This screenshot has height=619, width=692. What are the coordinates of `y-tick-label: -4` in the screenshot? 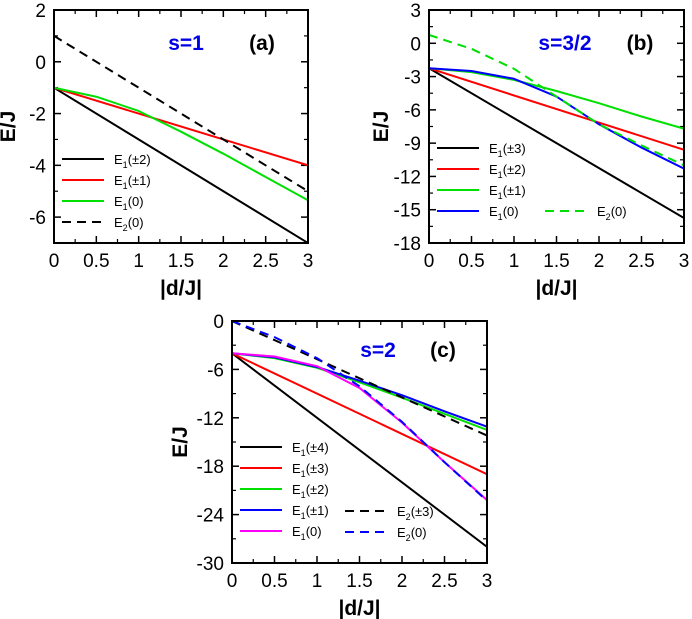 It's located at (37, 166).